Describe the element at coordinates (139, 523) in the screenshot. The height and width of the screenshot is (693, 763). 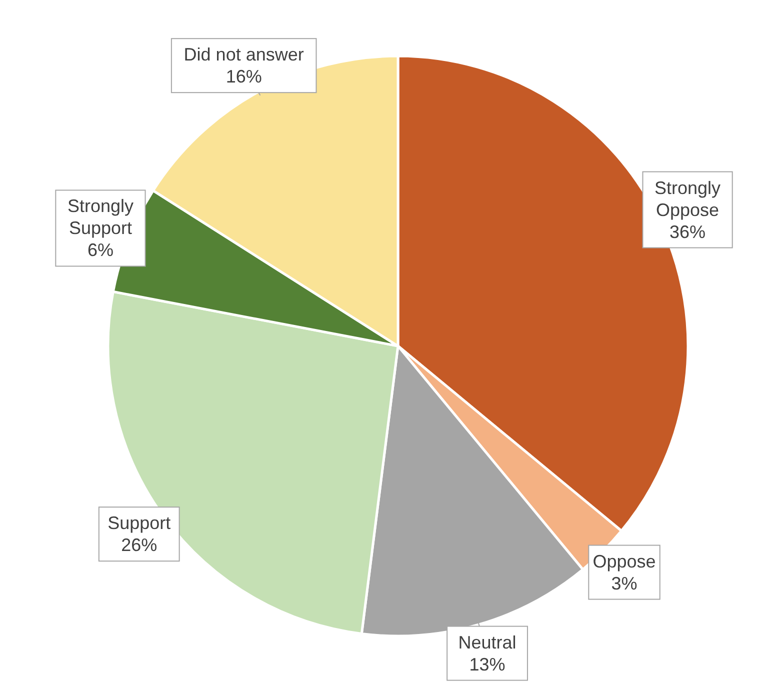
I see `slice-label: Support` at that location.